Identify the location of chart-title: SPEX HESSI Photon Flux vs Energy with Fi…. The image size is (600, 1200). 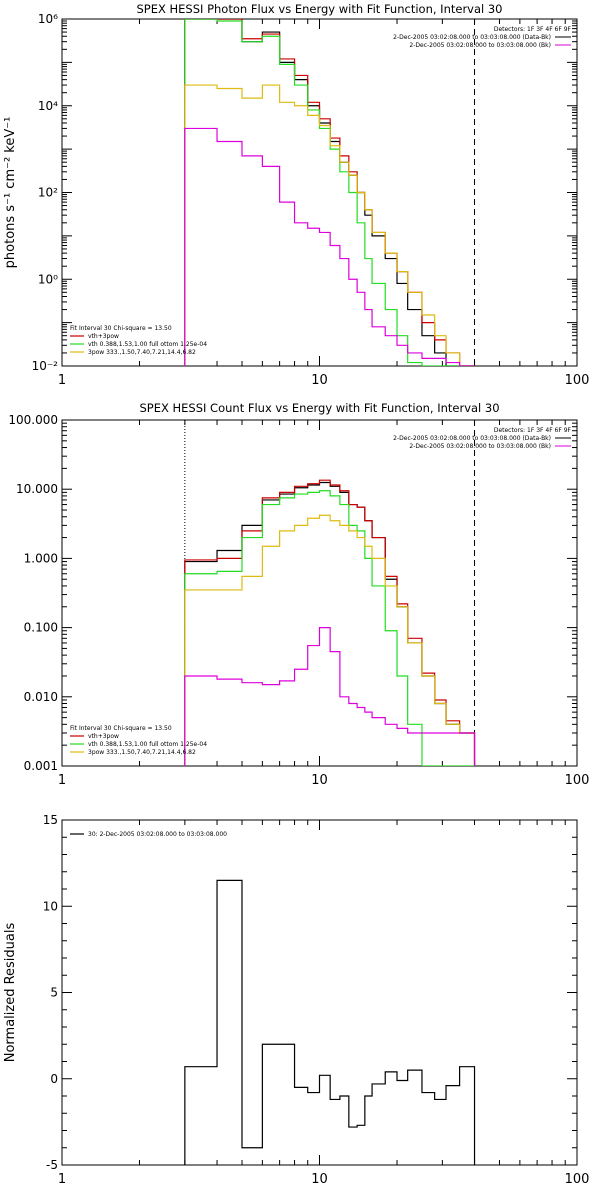
(319, 9).